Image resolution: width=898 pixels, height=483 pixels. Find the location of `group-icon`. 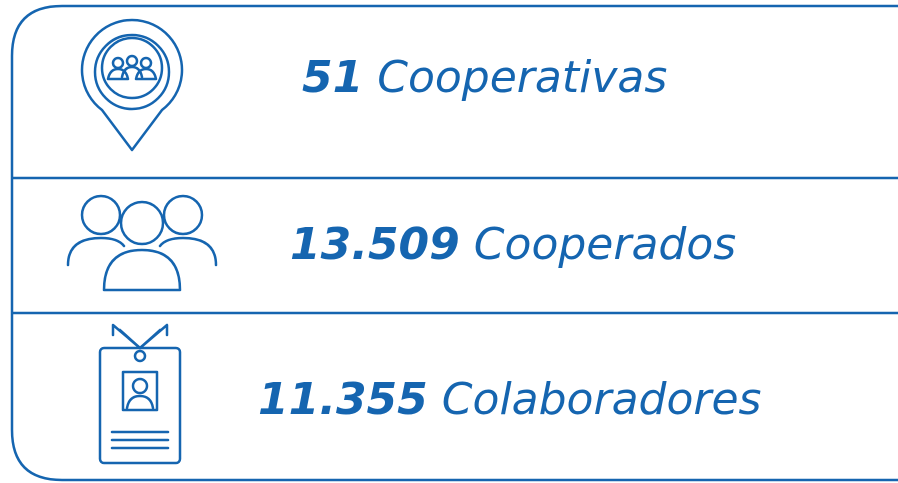

group-icon is located at coordinates (142, 243).